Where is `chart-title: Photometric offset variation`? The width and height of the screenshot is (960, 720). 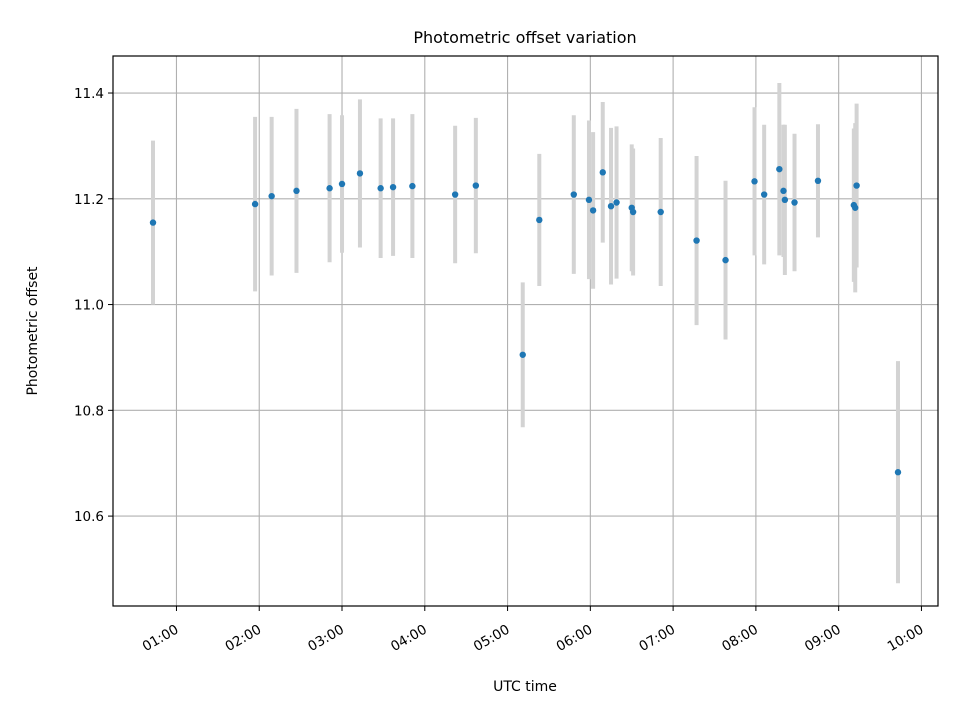
chart-title: Photometric offset variation is located at coordinates (524, 37).